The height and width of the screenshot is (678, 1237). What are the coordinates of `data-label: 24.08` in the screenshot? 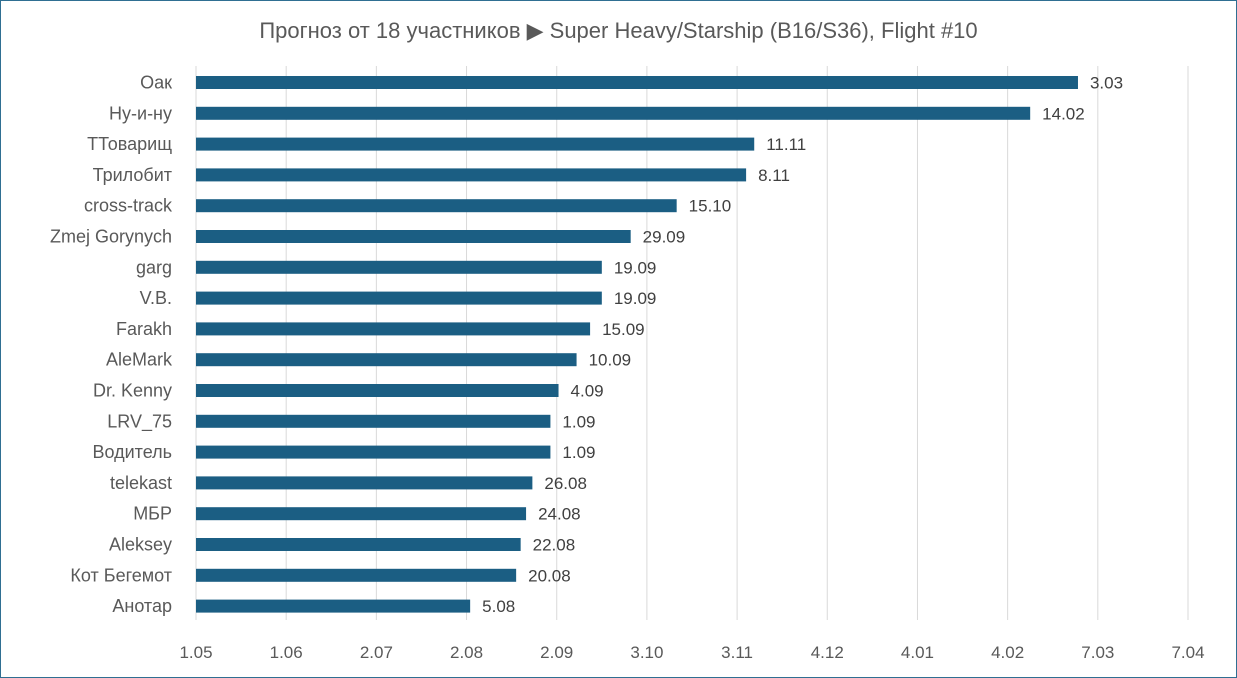 It's located at (559, 514).